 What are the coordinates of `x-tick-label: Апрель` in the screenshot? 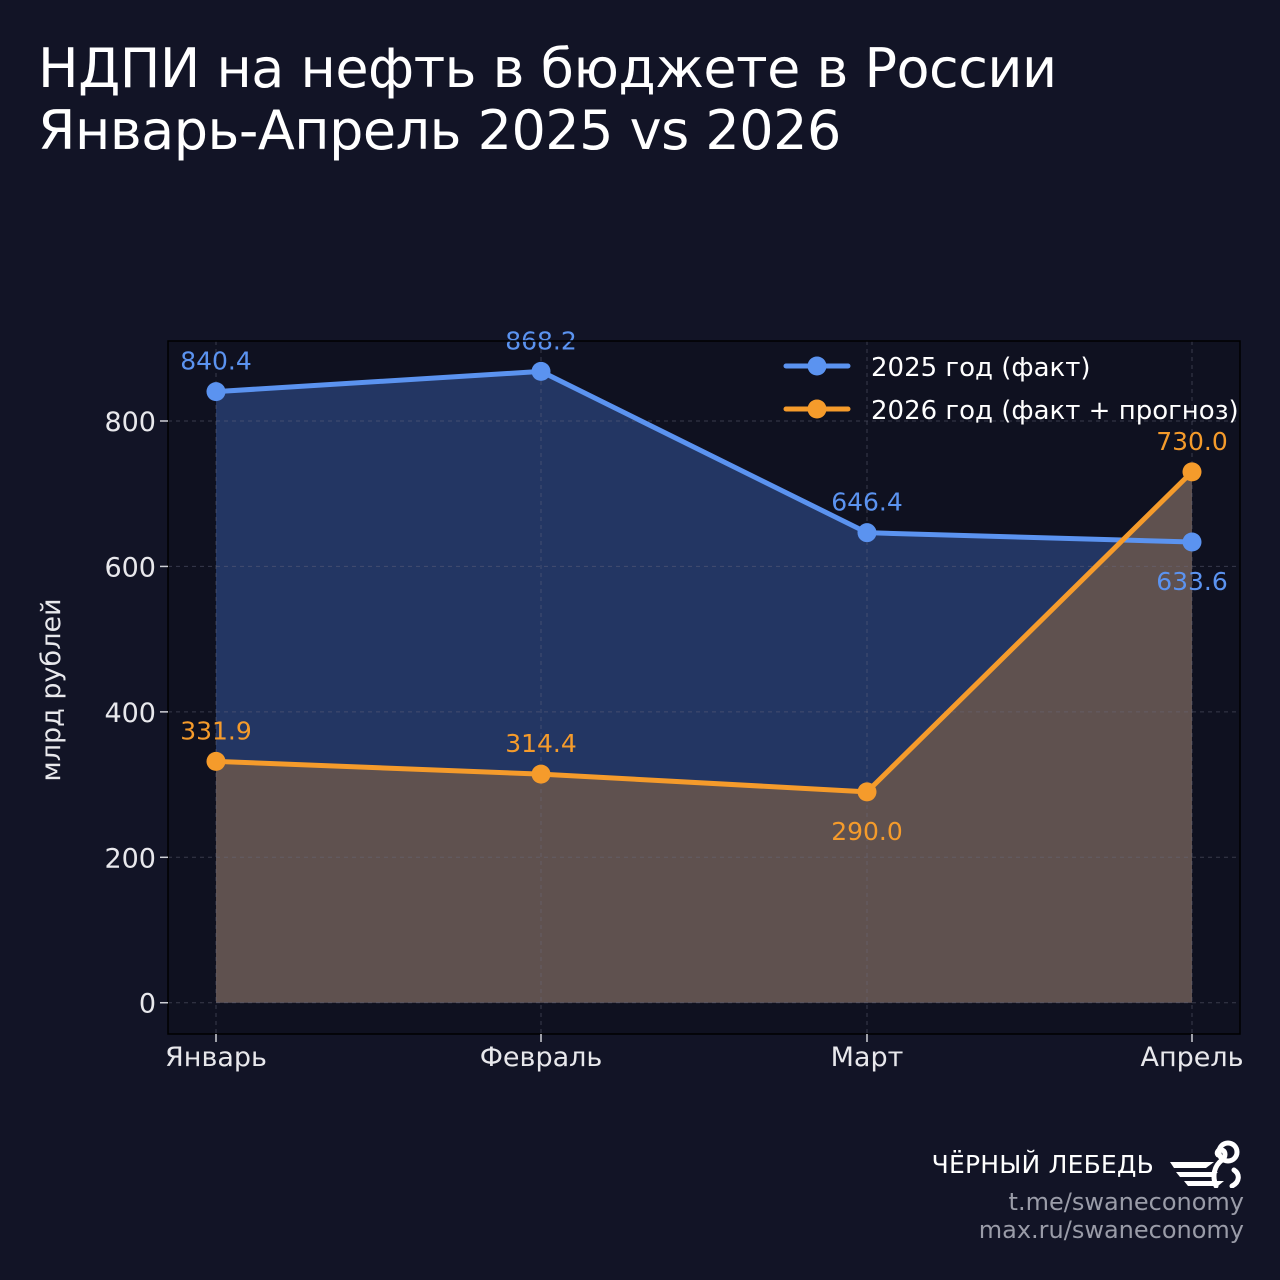 It's located at (1191, 1057).